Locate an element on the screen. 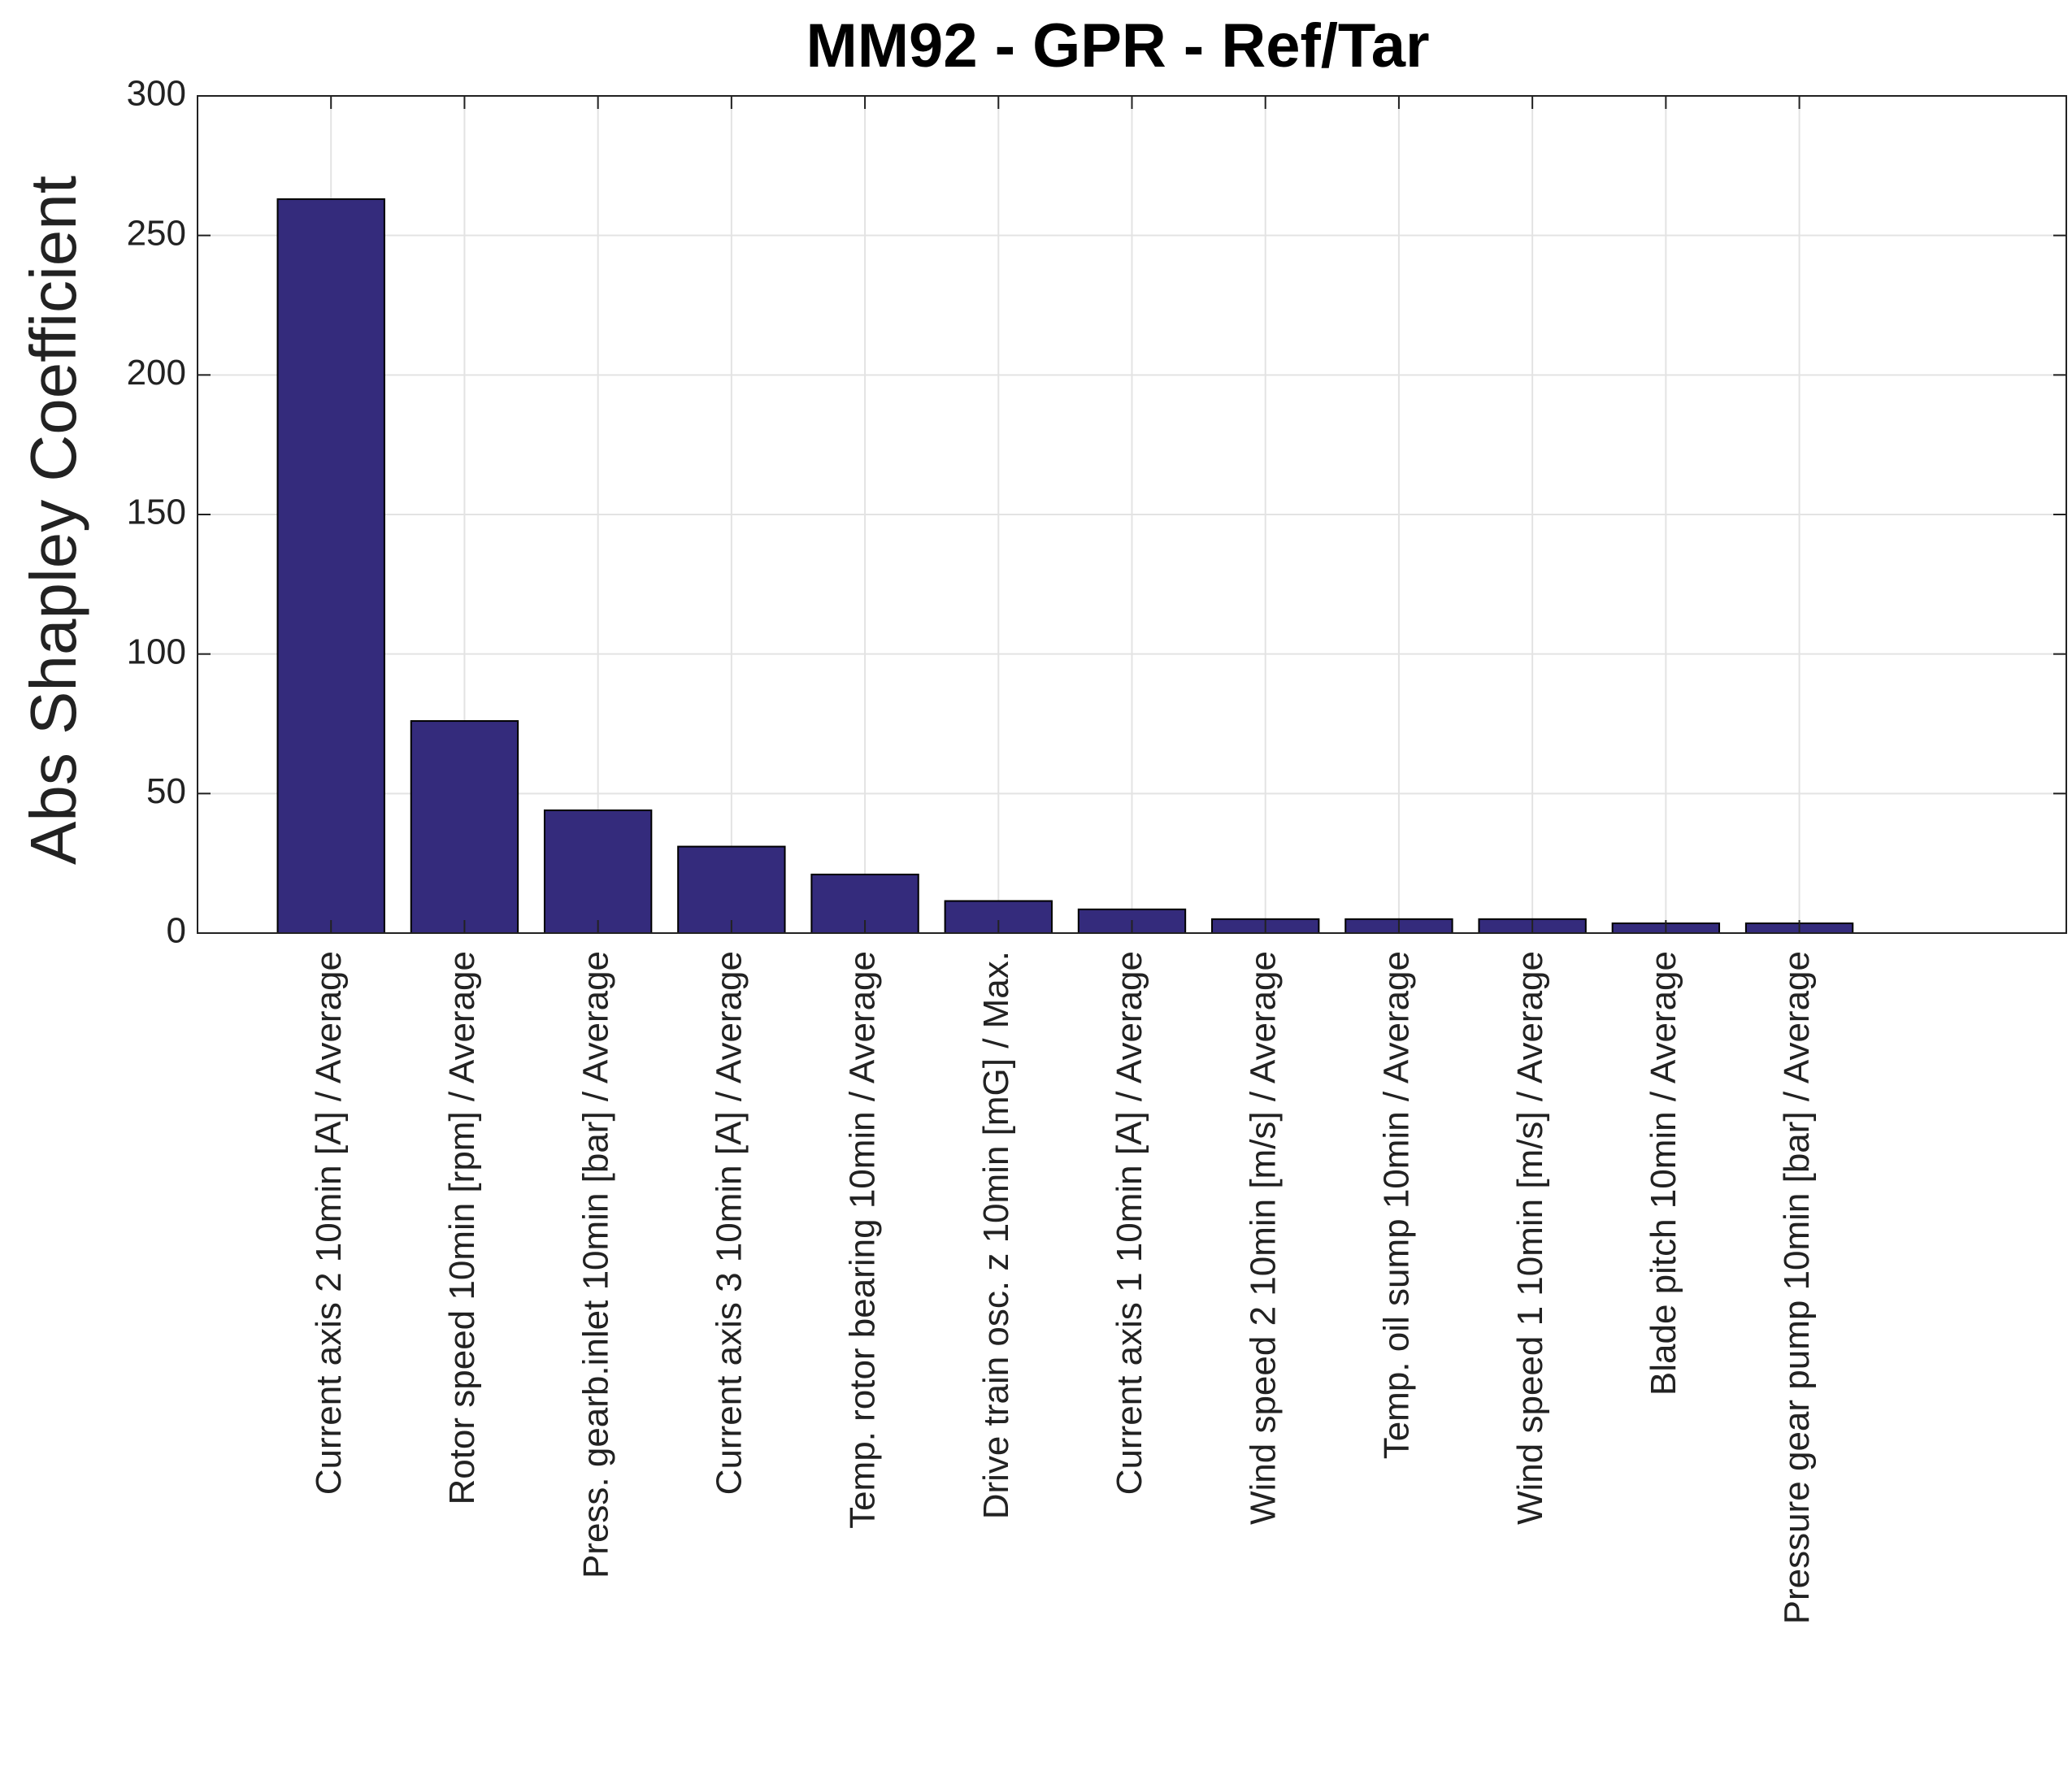  x-tick-label: Temp. oil sump 10min / Average is located at coordinates (1397, 1205).